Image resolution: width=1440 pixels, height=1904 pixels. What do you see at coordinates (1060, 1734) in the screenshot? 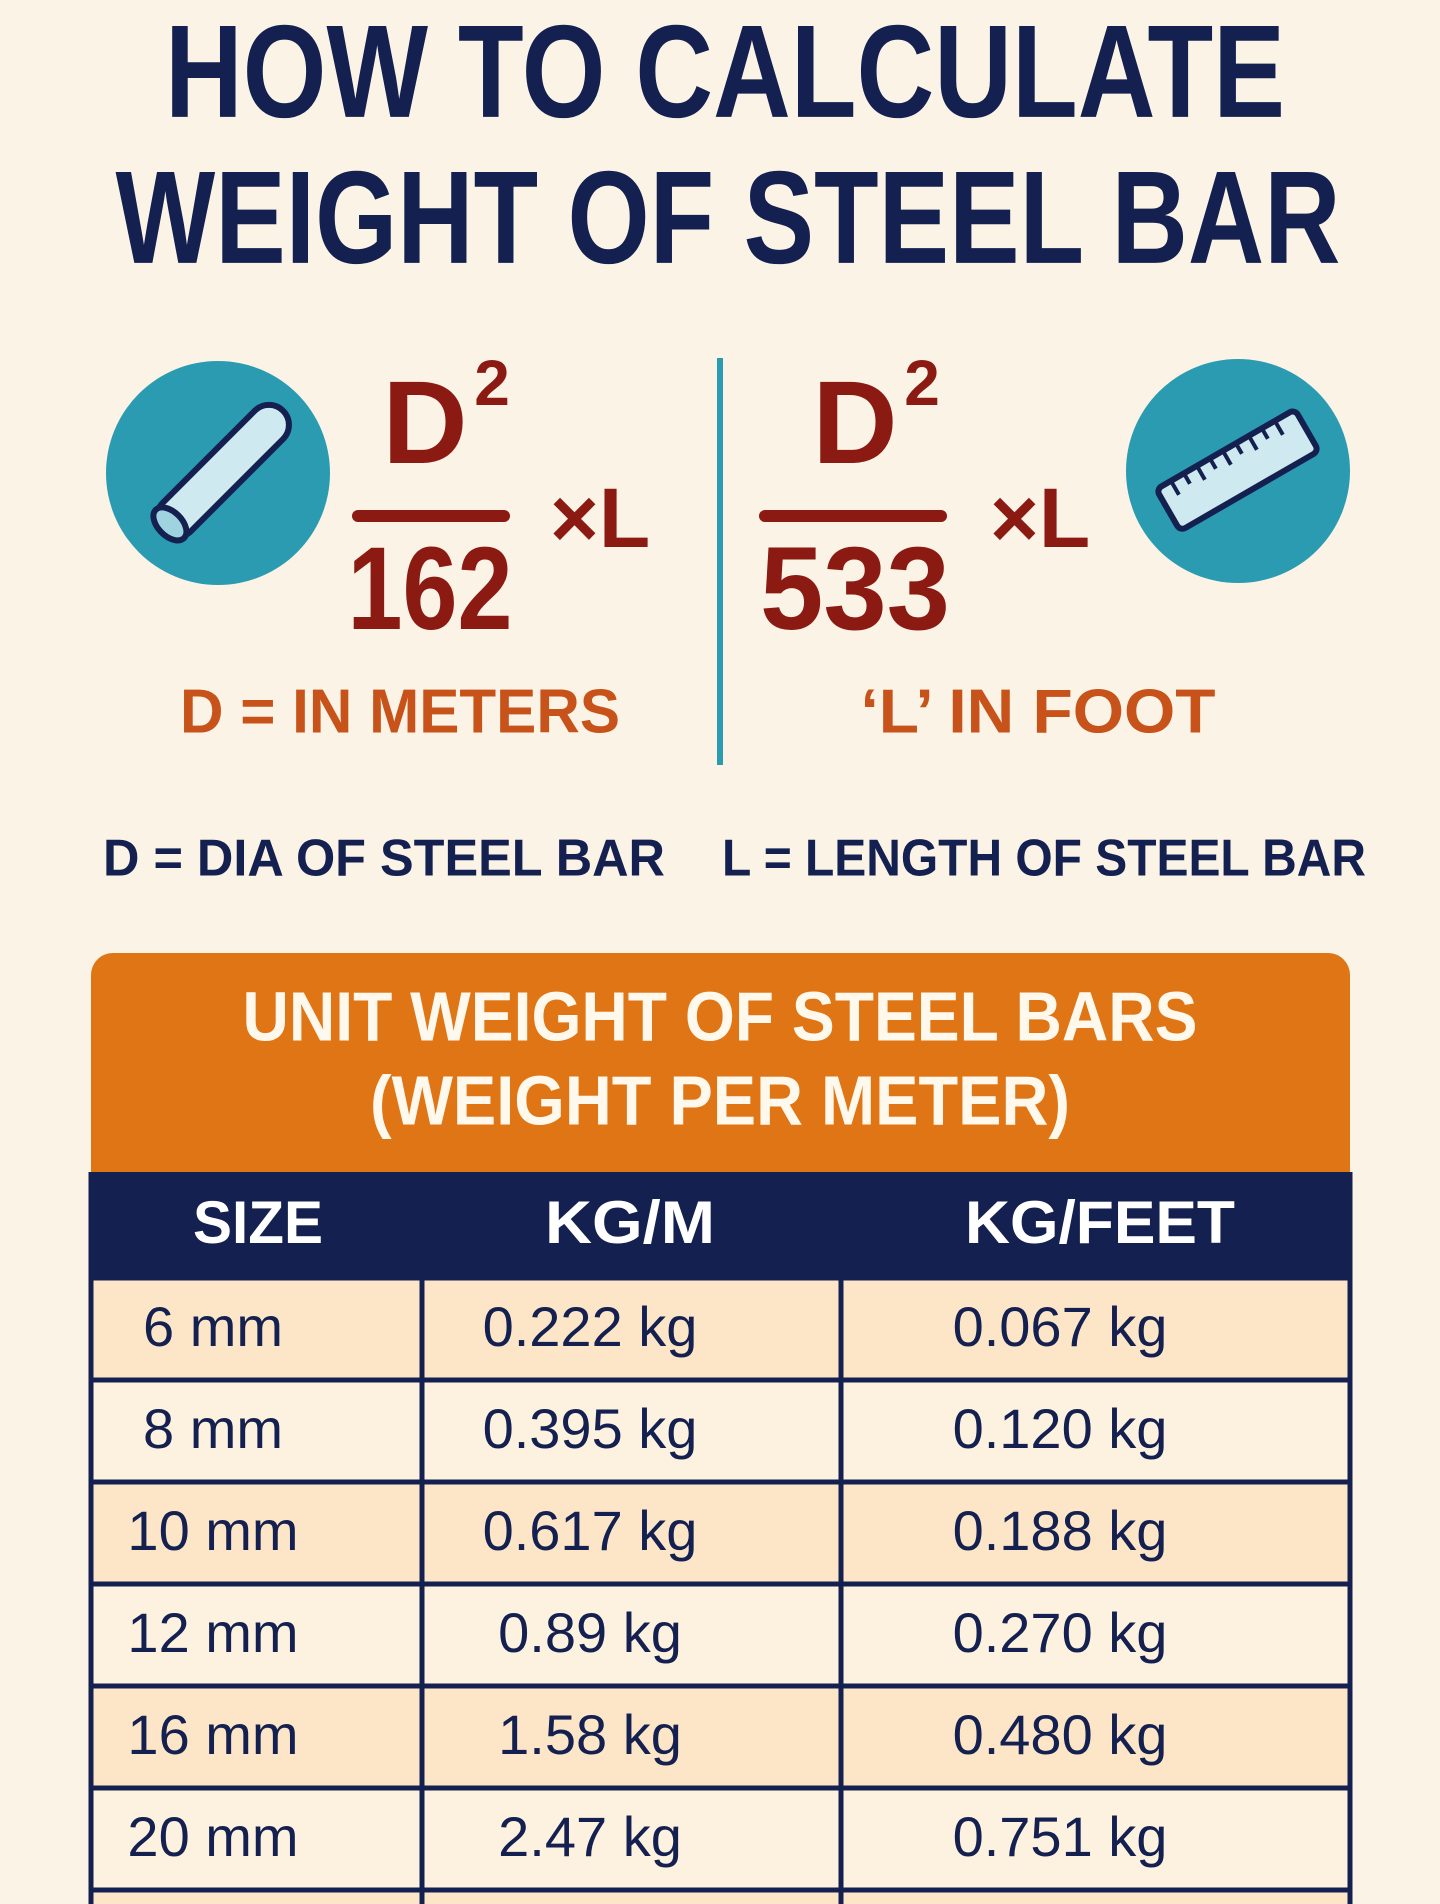
I see `table-cell: 0.480 kg` at bounding box center [1060, 1734].